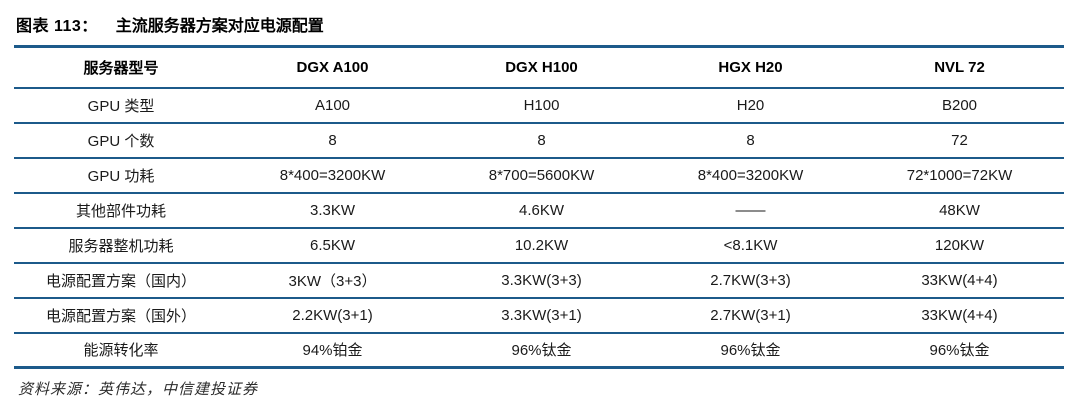 Image resolution: width=1080 pixels, height=402 pixels. Describe the element at coordinates (541, 315) in the screenshot. I see `cell-value: 3.3KW(3+1)` at that location.